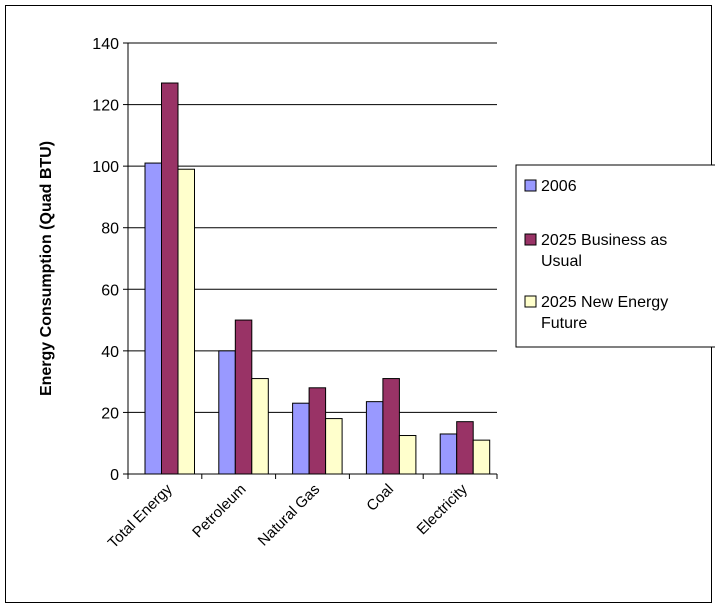 The image size is (715, 607). I want to click on legend-label: Usual, so click(561, 261).